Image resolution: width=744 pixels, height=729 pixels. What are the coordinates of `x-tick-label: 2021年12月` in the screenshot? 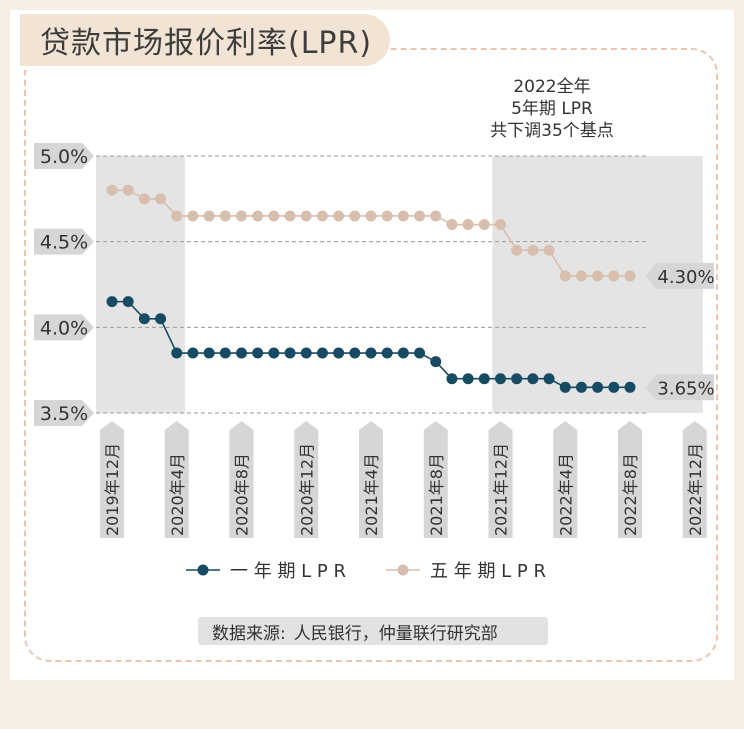 It's located at (501, 489).